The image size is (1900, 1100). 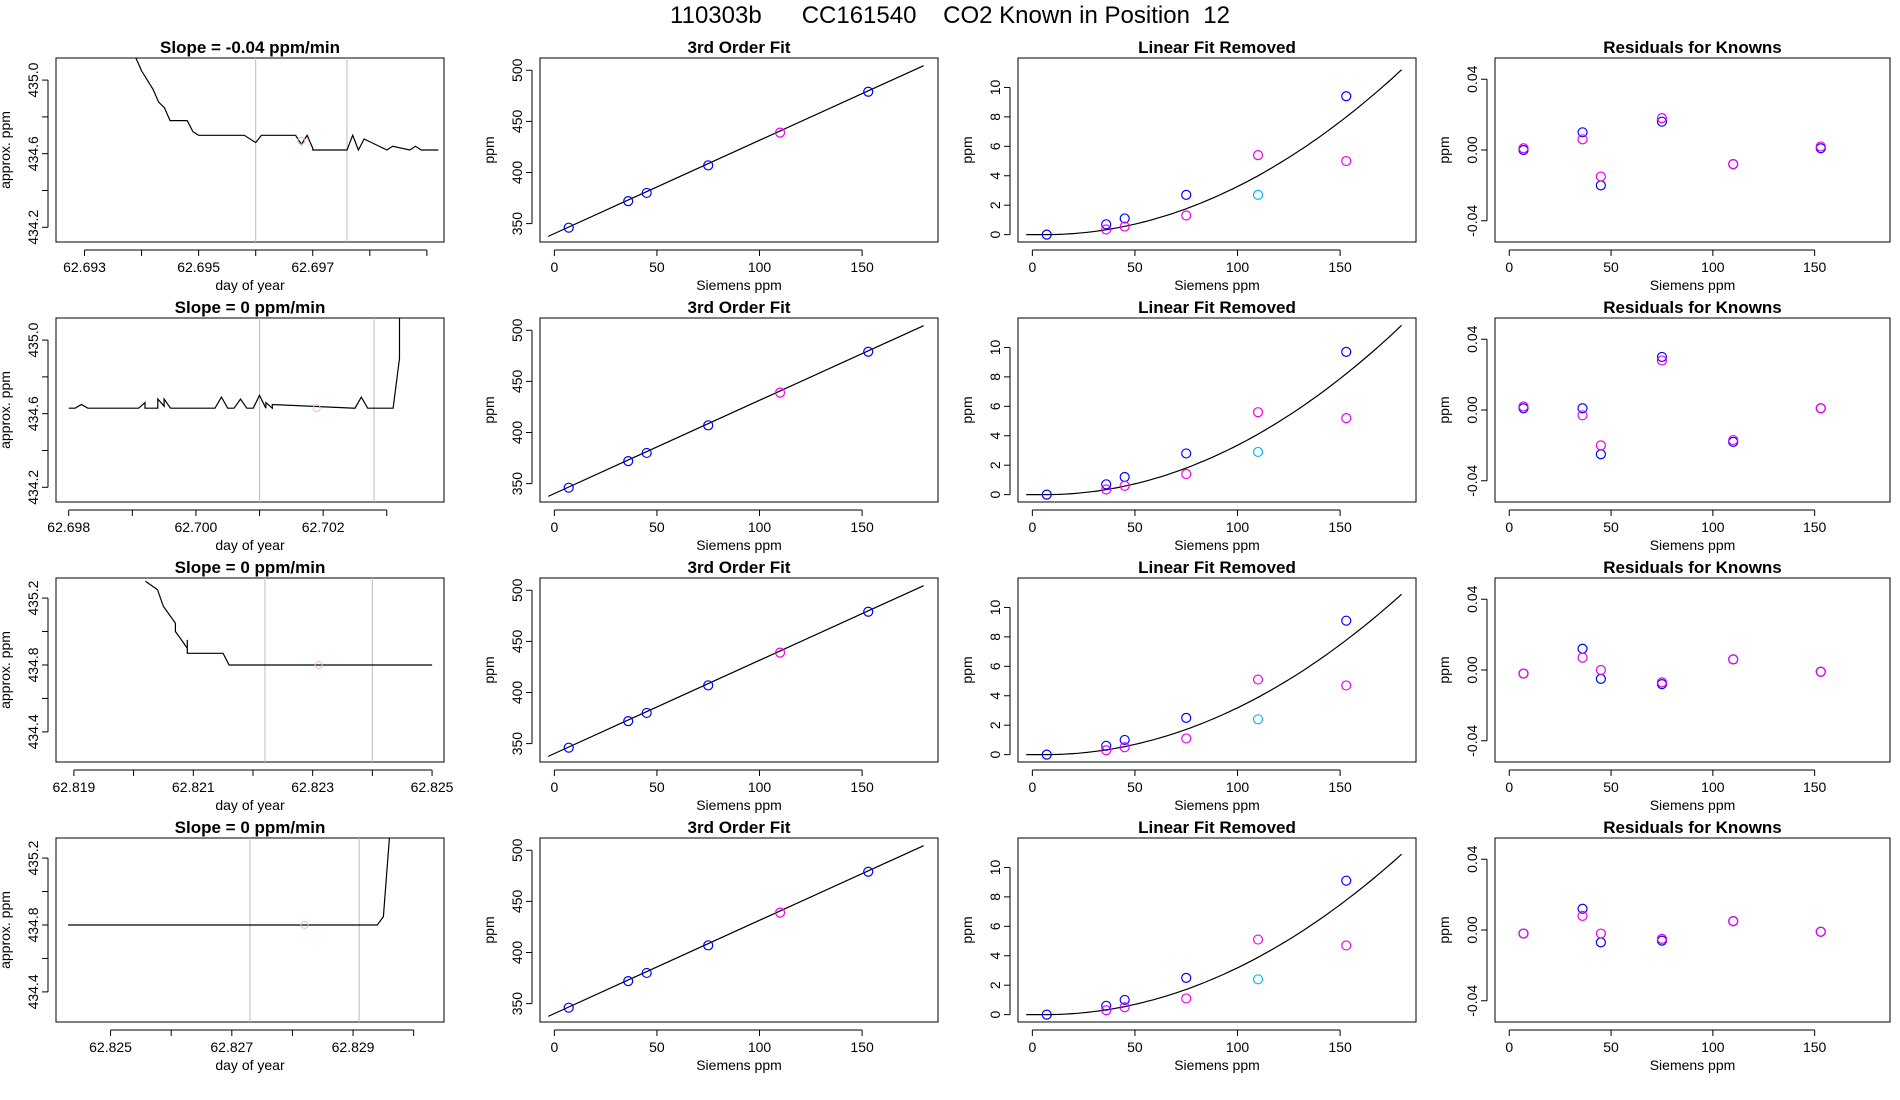 I want to click on fit-curve, so click(x=1214, y=152).